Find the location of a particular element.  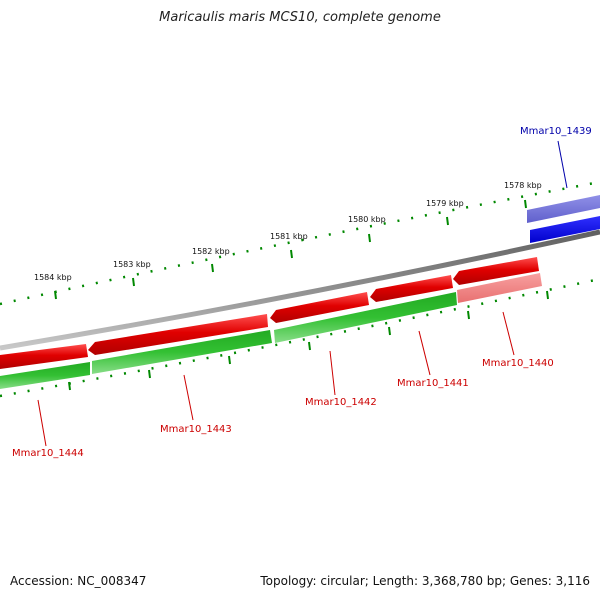

gene-label-1443: Mmar10_1443 is located at coordinates (196, 429).